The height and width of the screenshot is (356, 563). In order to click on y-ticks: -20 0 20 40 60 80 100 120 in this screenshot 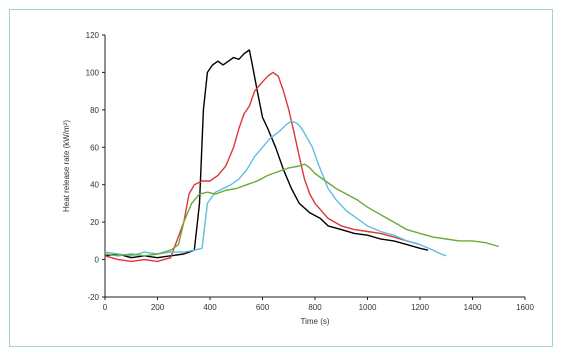, I will do `click(95, 166)`.